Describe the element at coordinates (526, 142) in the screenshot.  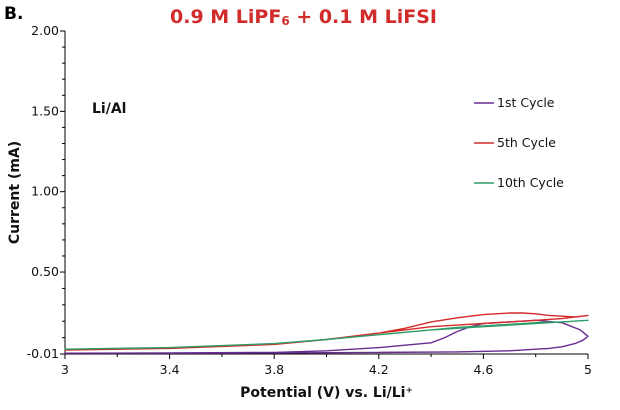
I see `legend-label: 5th Cycle` at that location.